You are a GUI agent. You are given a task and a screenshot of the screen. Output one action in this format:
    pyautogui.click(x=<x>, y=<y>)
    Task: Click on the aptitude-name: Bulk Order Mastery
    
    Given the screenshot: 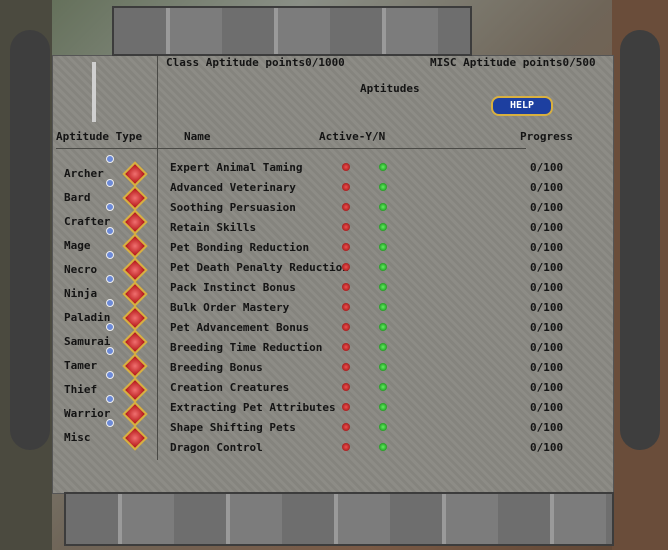 What is the action you would take?
    pyautogui.click(x=230, y=307)
    